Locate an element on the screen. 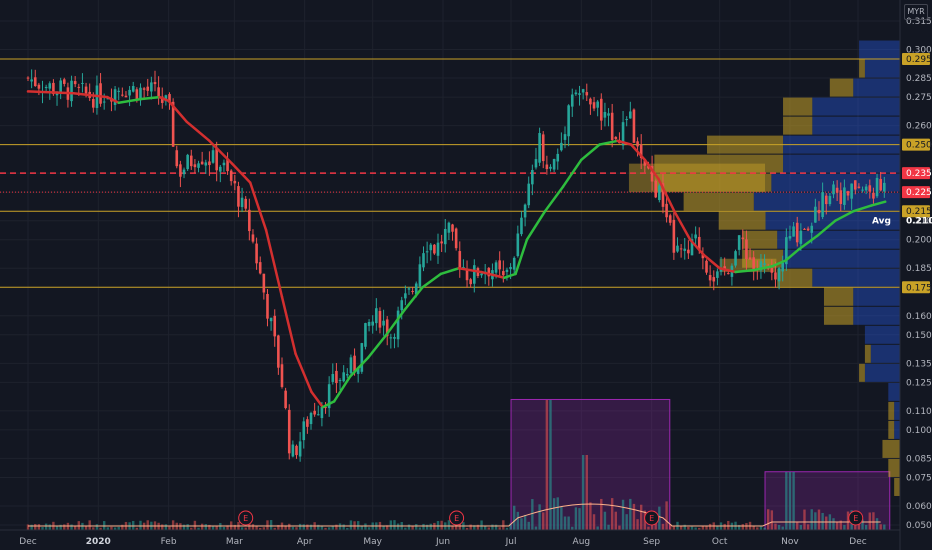 This screenshot has width=932, height=550. price-tag-label: 0.235 is located at coordinates (919, 174).